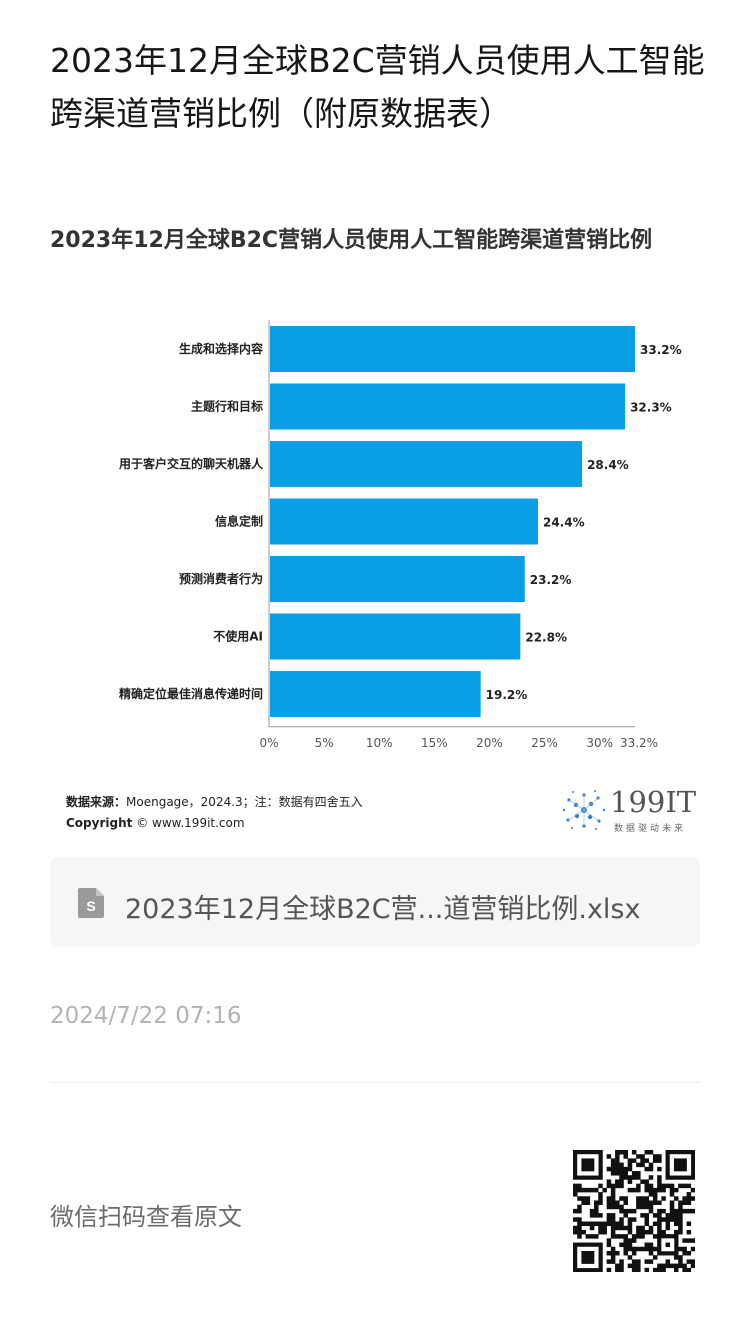 The image size is (750, 1340). I want to click on logo-199it: 199IT 数据驱动未来, so click(630, 810).